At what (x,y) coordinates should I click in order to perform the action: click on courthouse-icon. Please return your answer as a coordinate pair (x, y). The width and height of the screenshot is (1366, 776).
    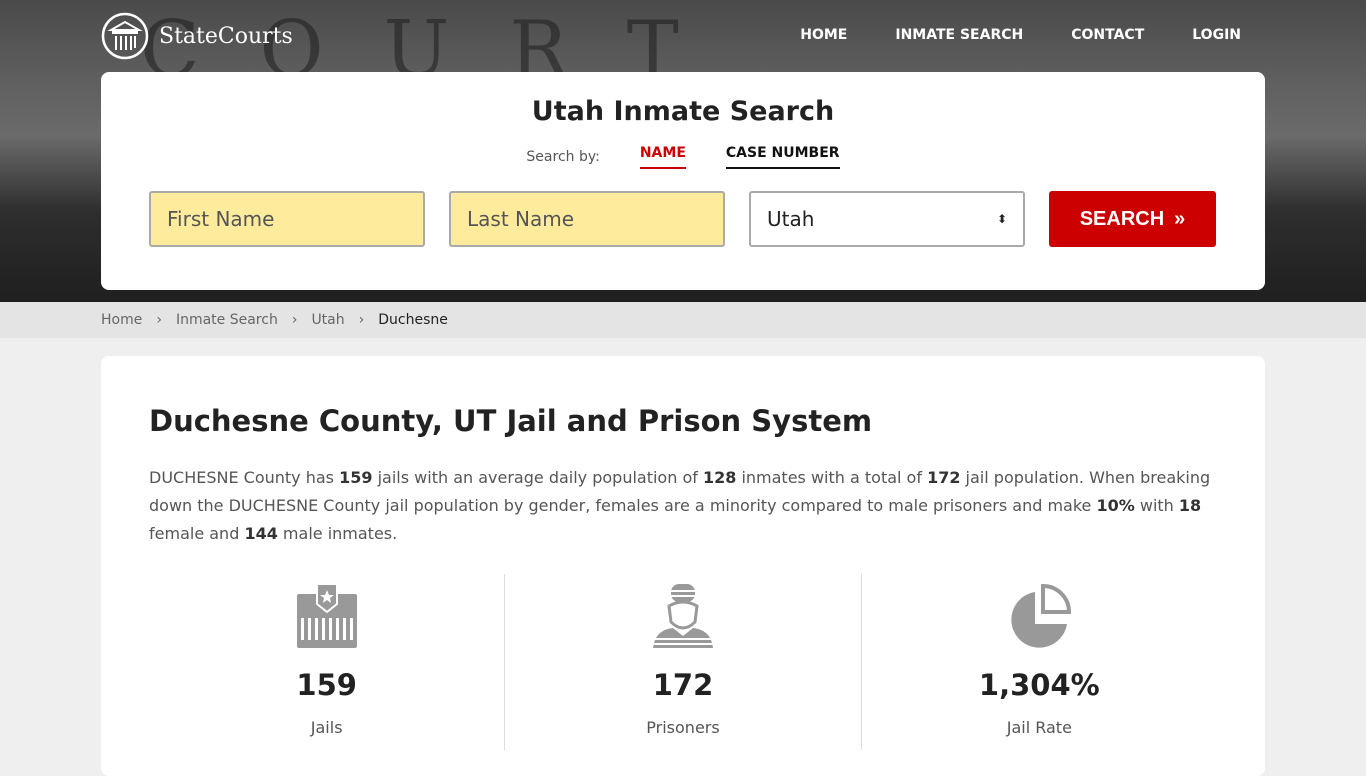
    Looking at the image, I should click on (125, 36).